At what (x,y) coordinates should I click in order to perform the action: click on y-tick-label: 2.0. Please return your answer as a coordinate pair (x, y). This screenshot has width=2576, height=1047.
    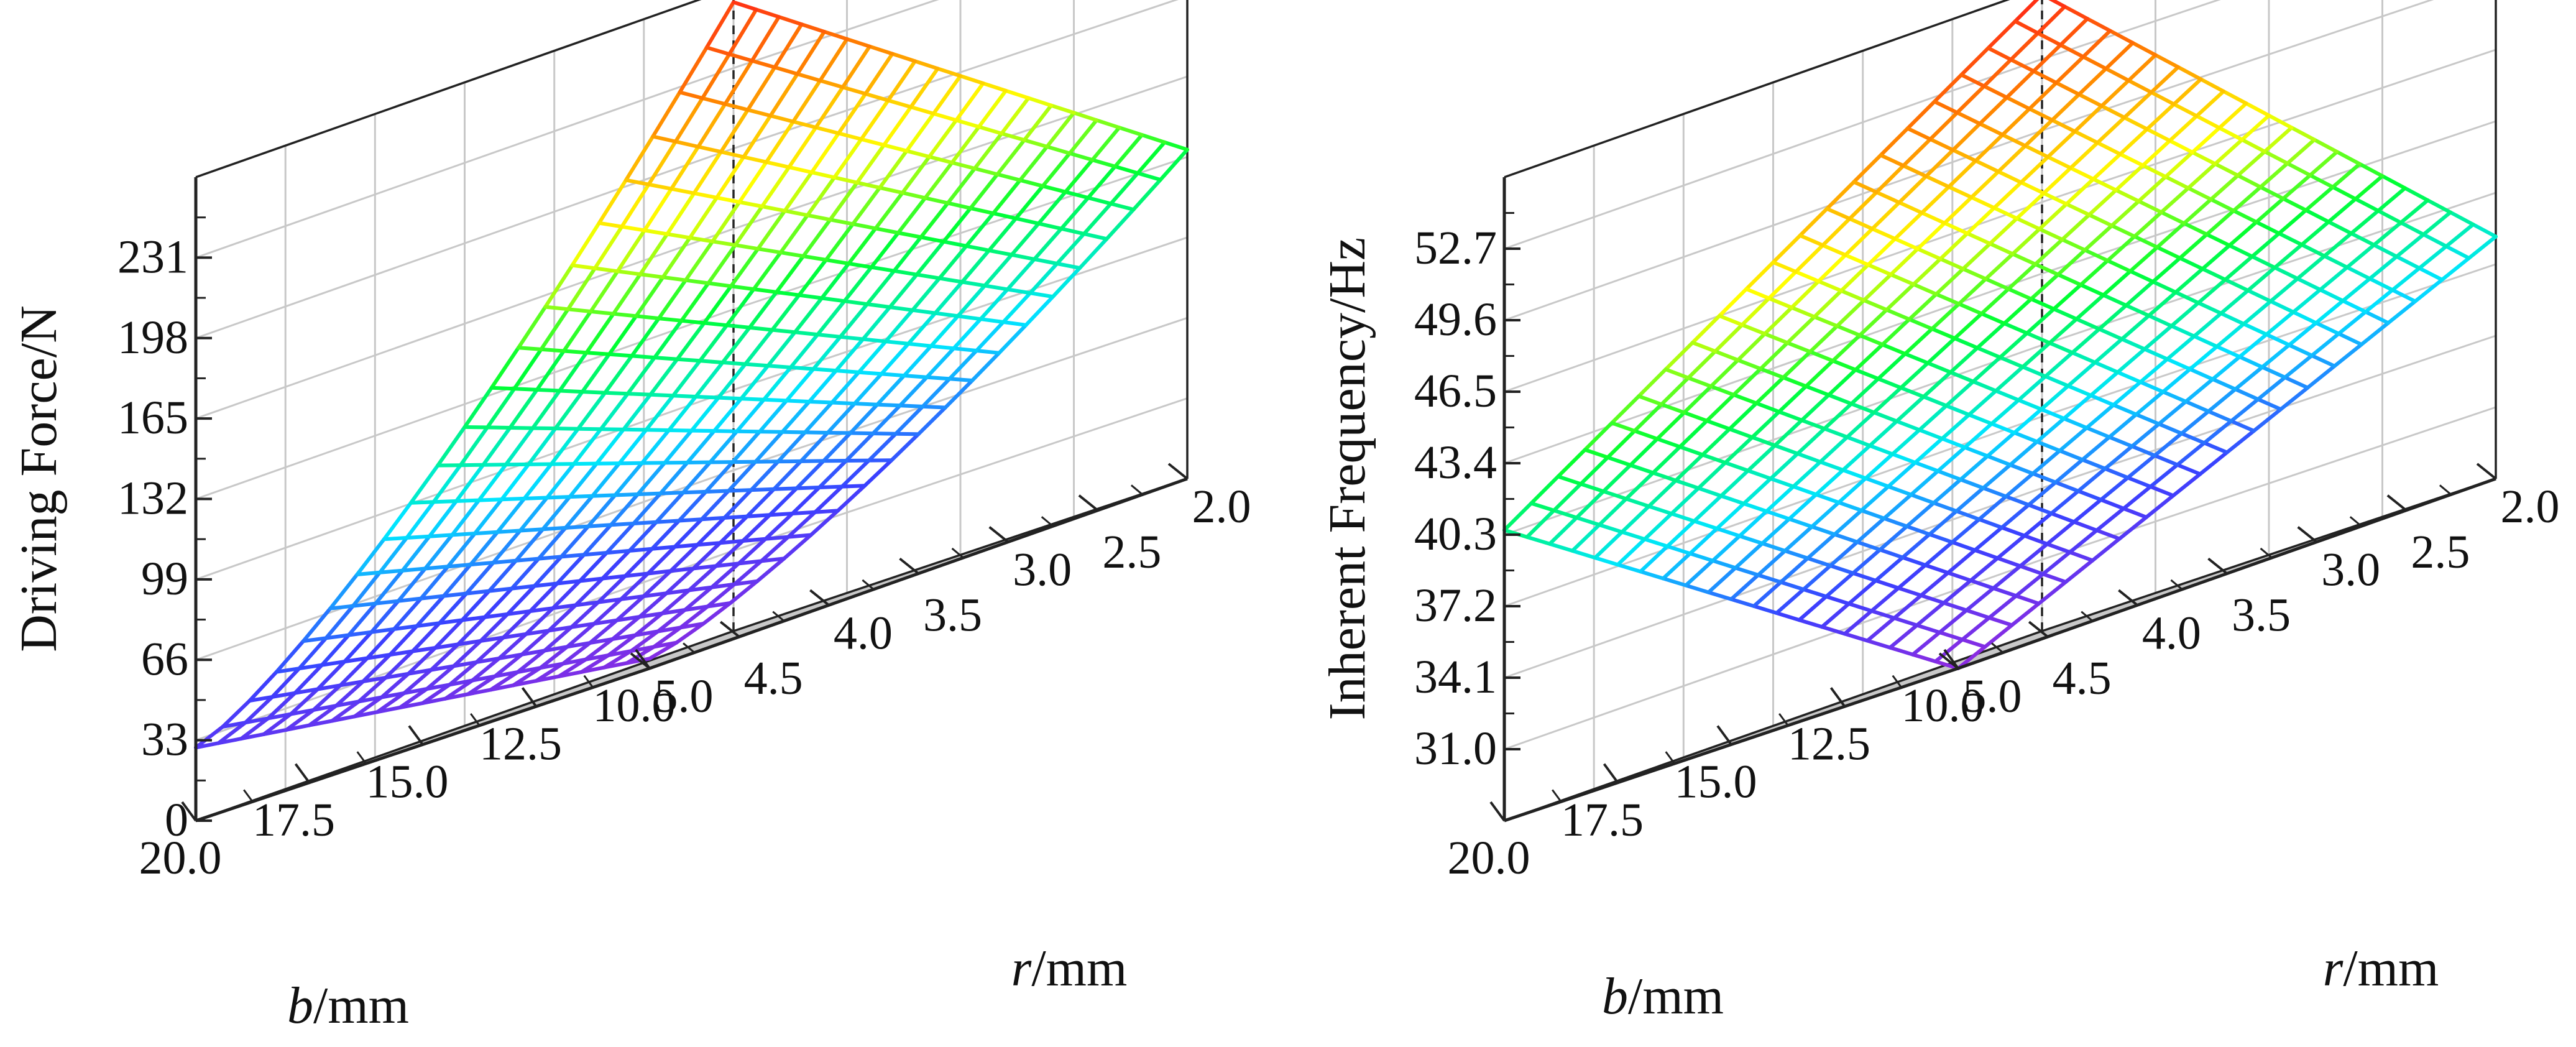
    Looking at the image, I should click on (2530, 507).